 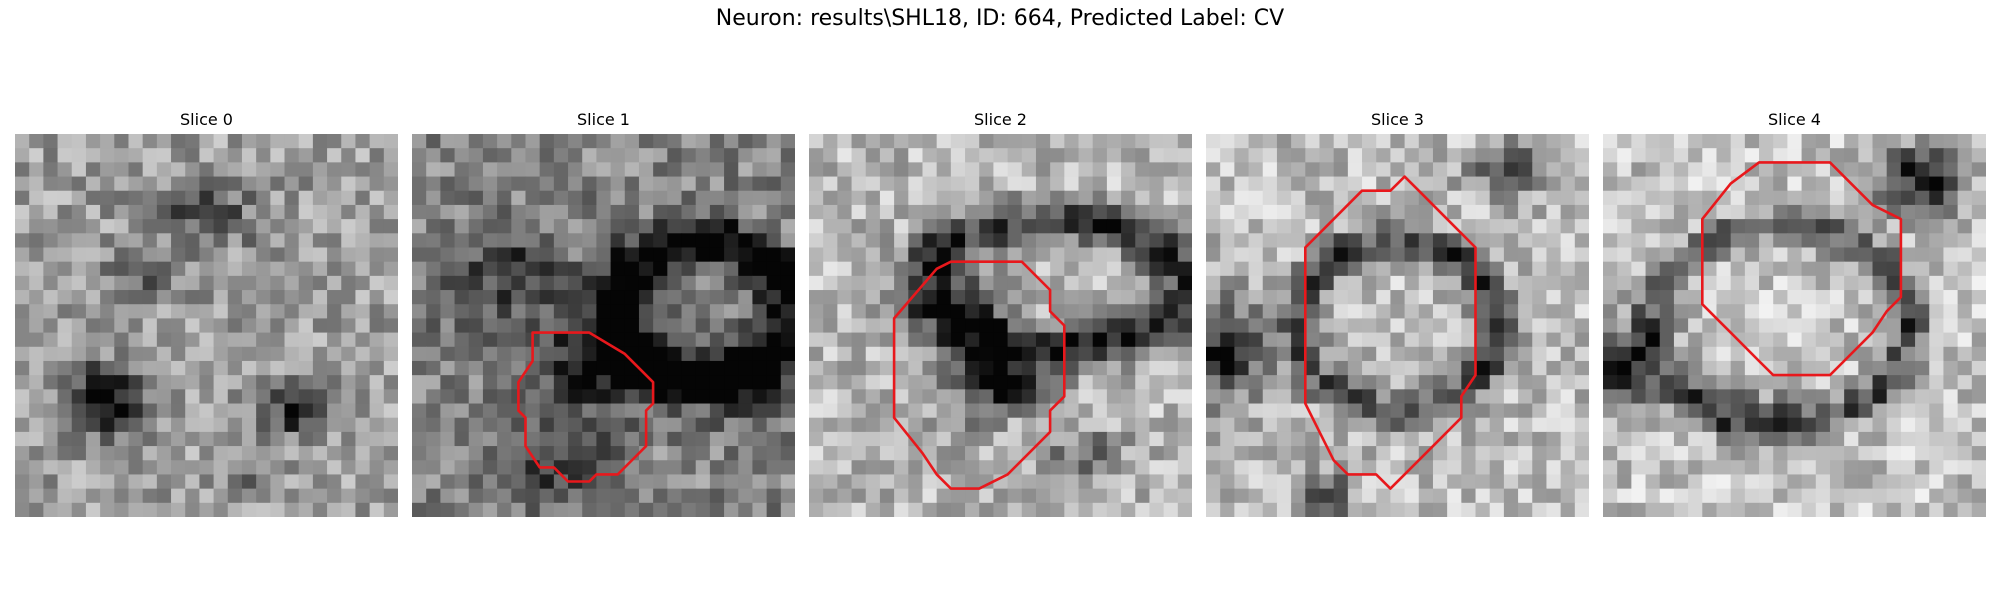 What do you see at coordinates (1000, 119) in the screenshot?
I see `slice-title: Slice 2` at bounding box center [1000, 119].